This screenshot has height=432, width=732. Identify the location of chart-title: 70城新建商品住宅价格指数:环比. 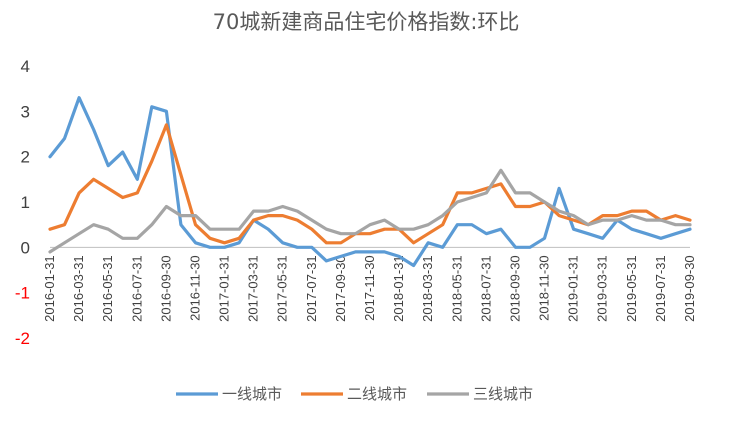
(366, 22).